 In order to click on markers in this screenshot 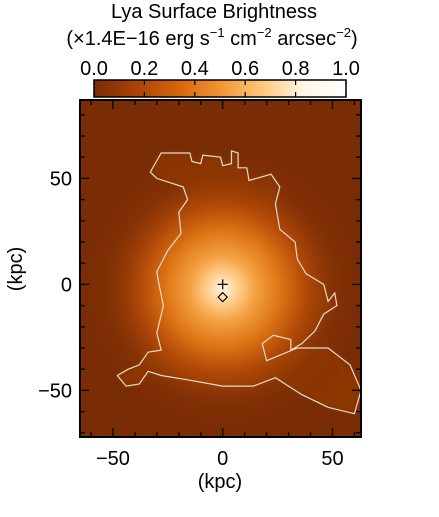, I will do `click(223, 291)`.